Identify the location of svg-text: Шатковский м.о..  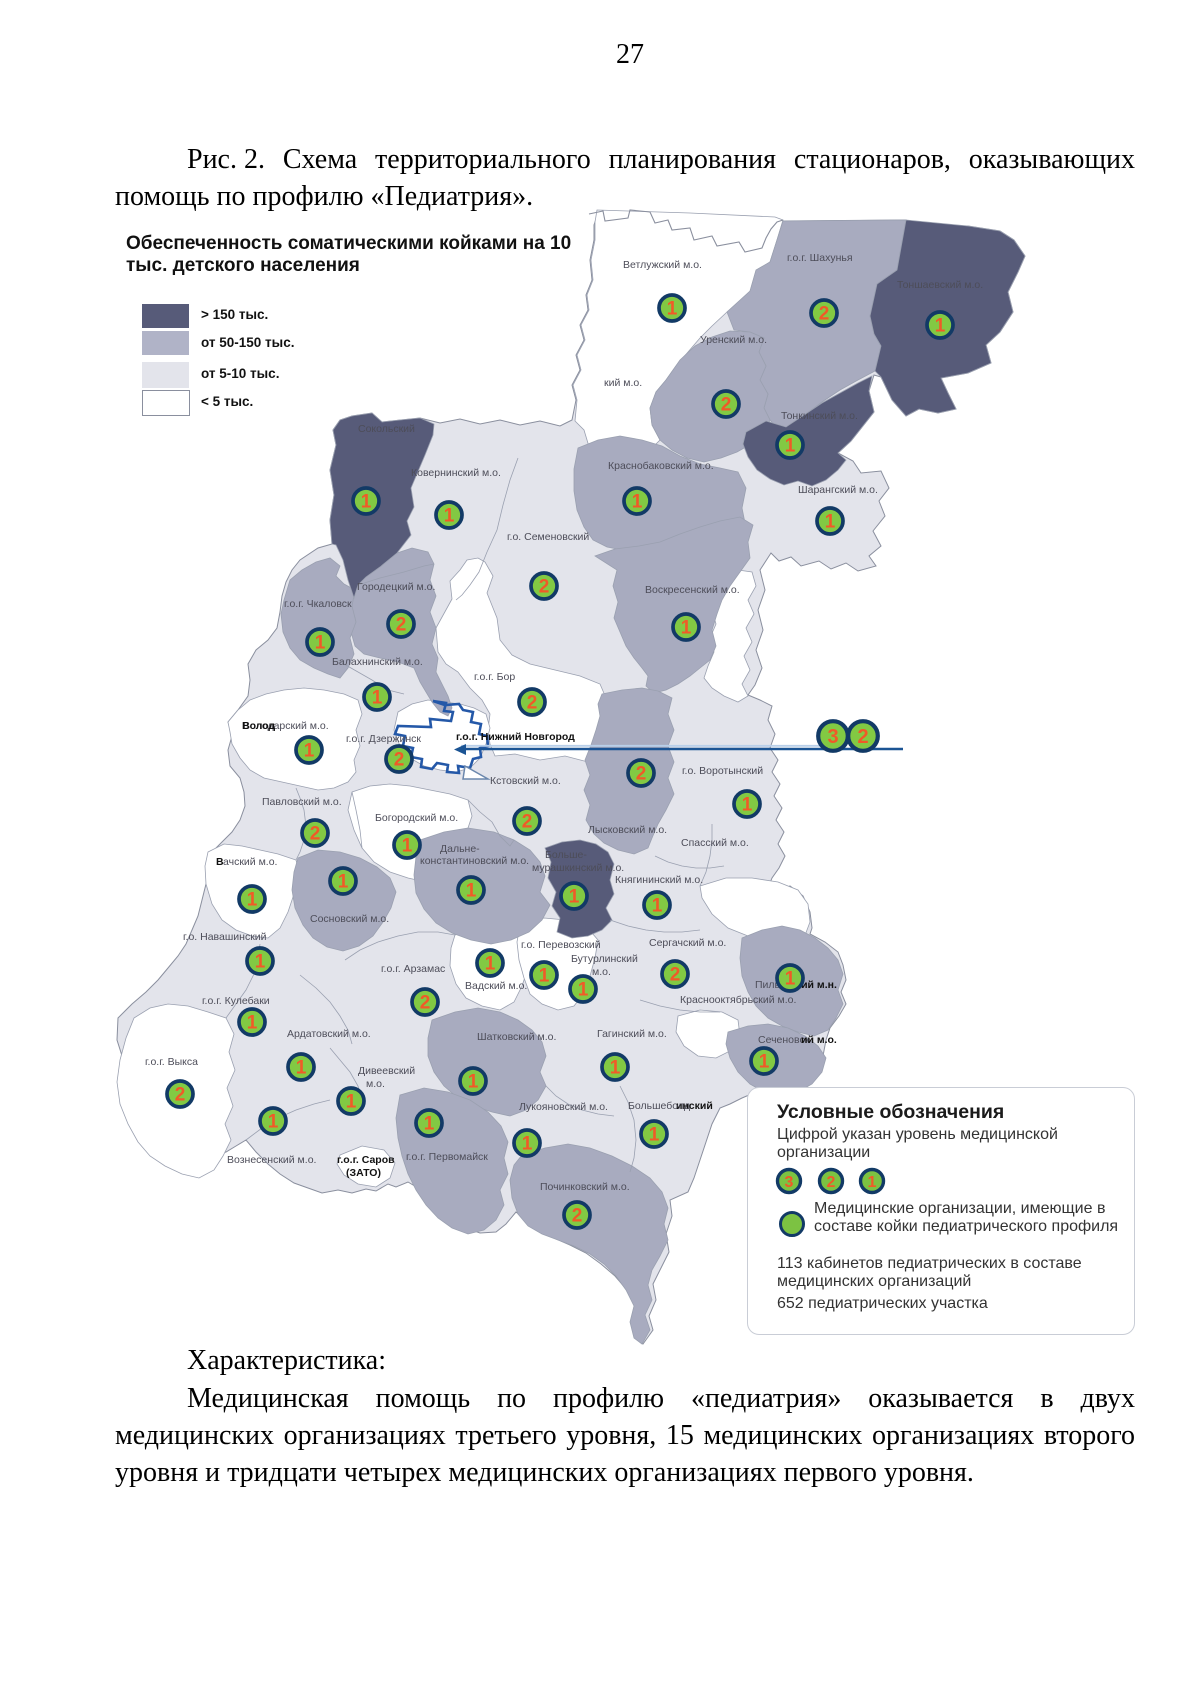
(516, 1037).